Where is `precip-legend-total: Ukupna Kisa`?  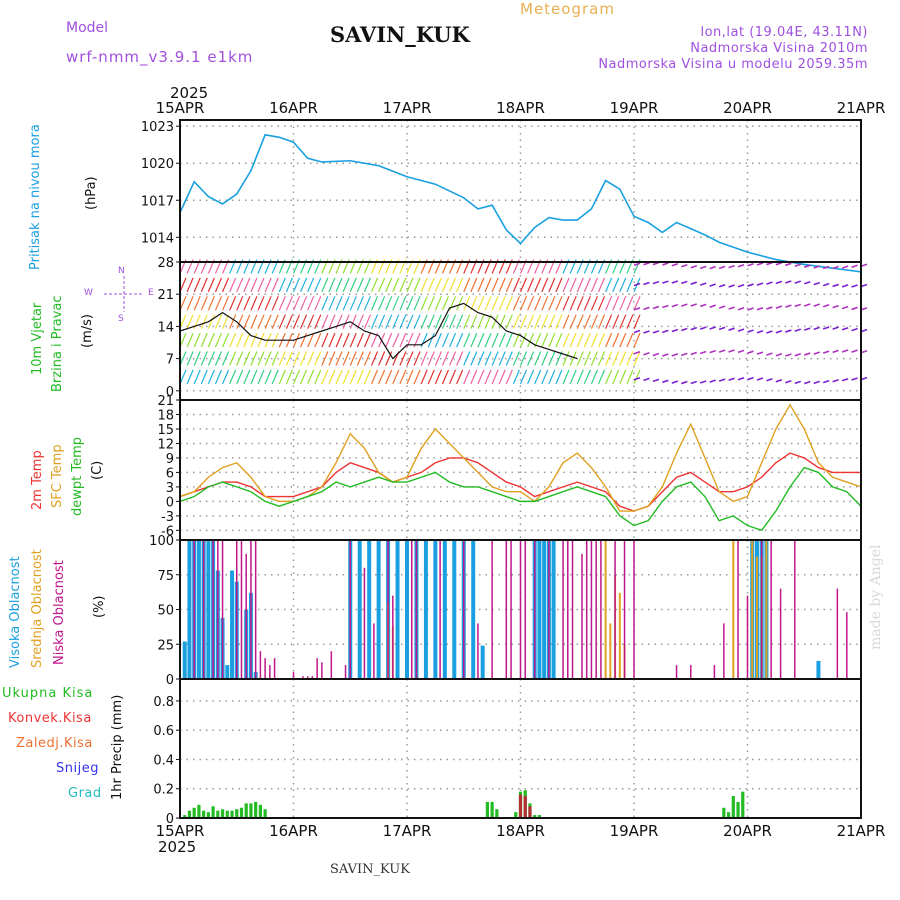
precip-legend-total: Ukupna Kisa is located at coordinates (48, 693).